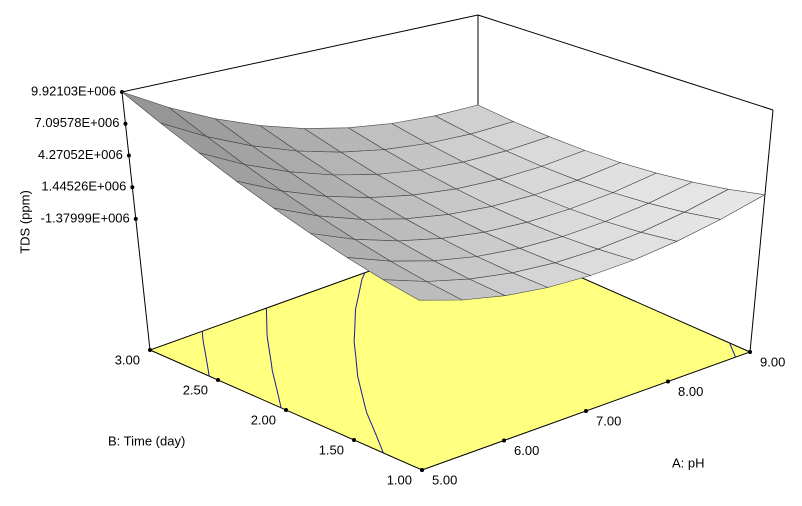  Describe the element at coordinates (146, 440) in the screenshot. I see `y-axis-title: B: Time (day)` at that location.